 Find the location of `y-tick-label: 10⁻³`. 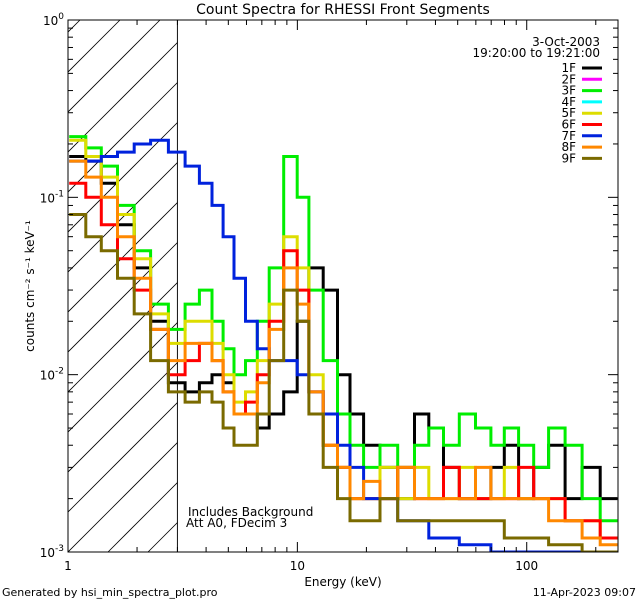

y-tick-label: 10⁻³ is located at coordinates (52, 552).